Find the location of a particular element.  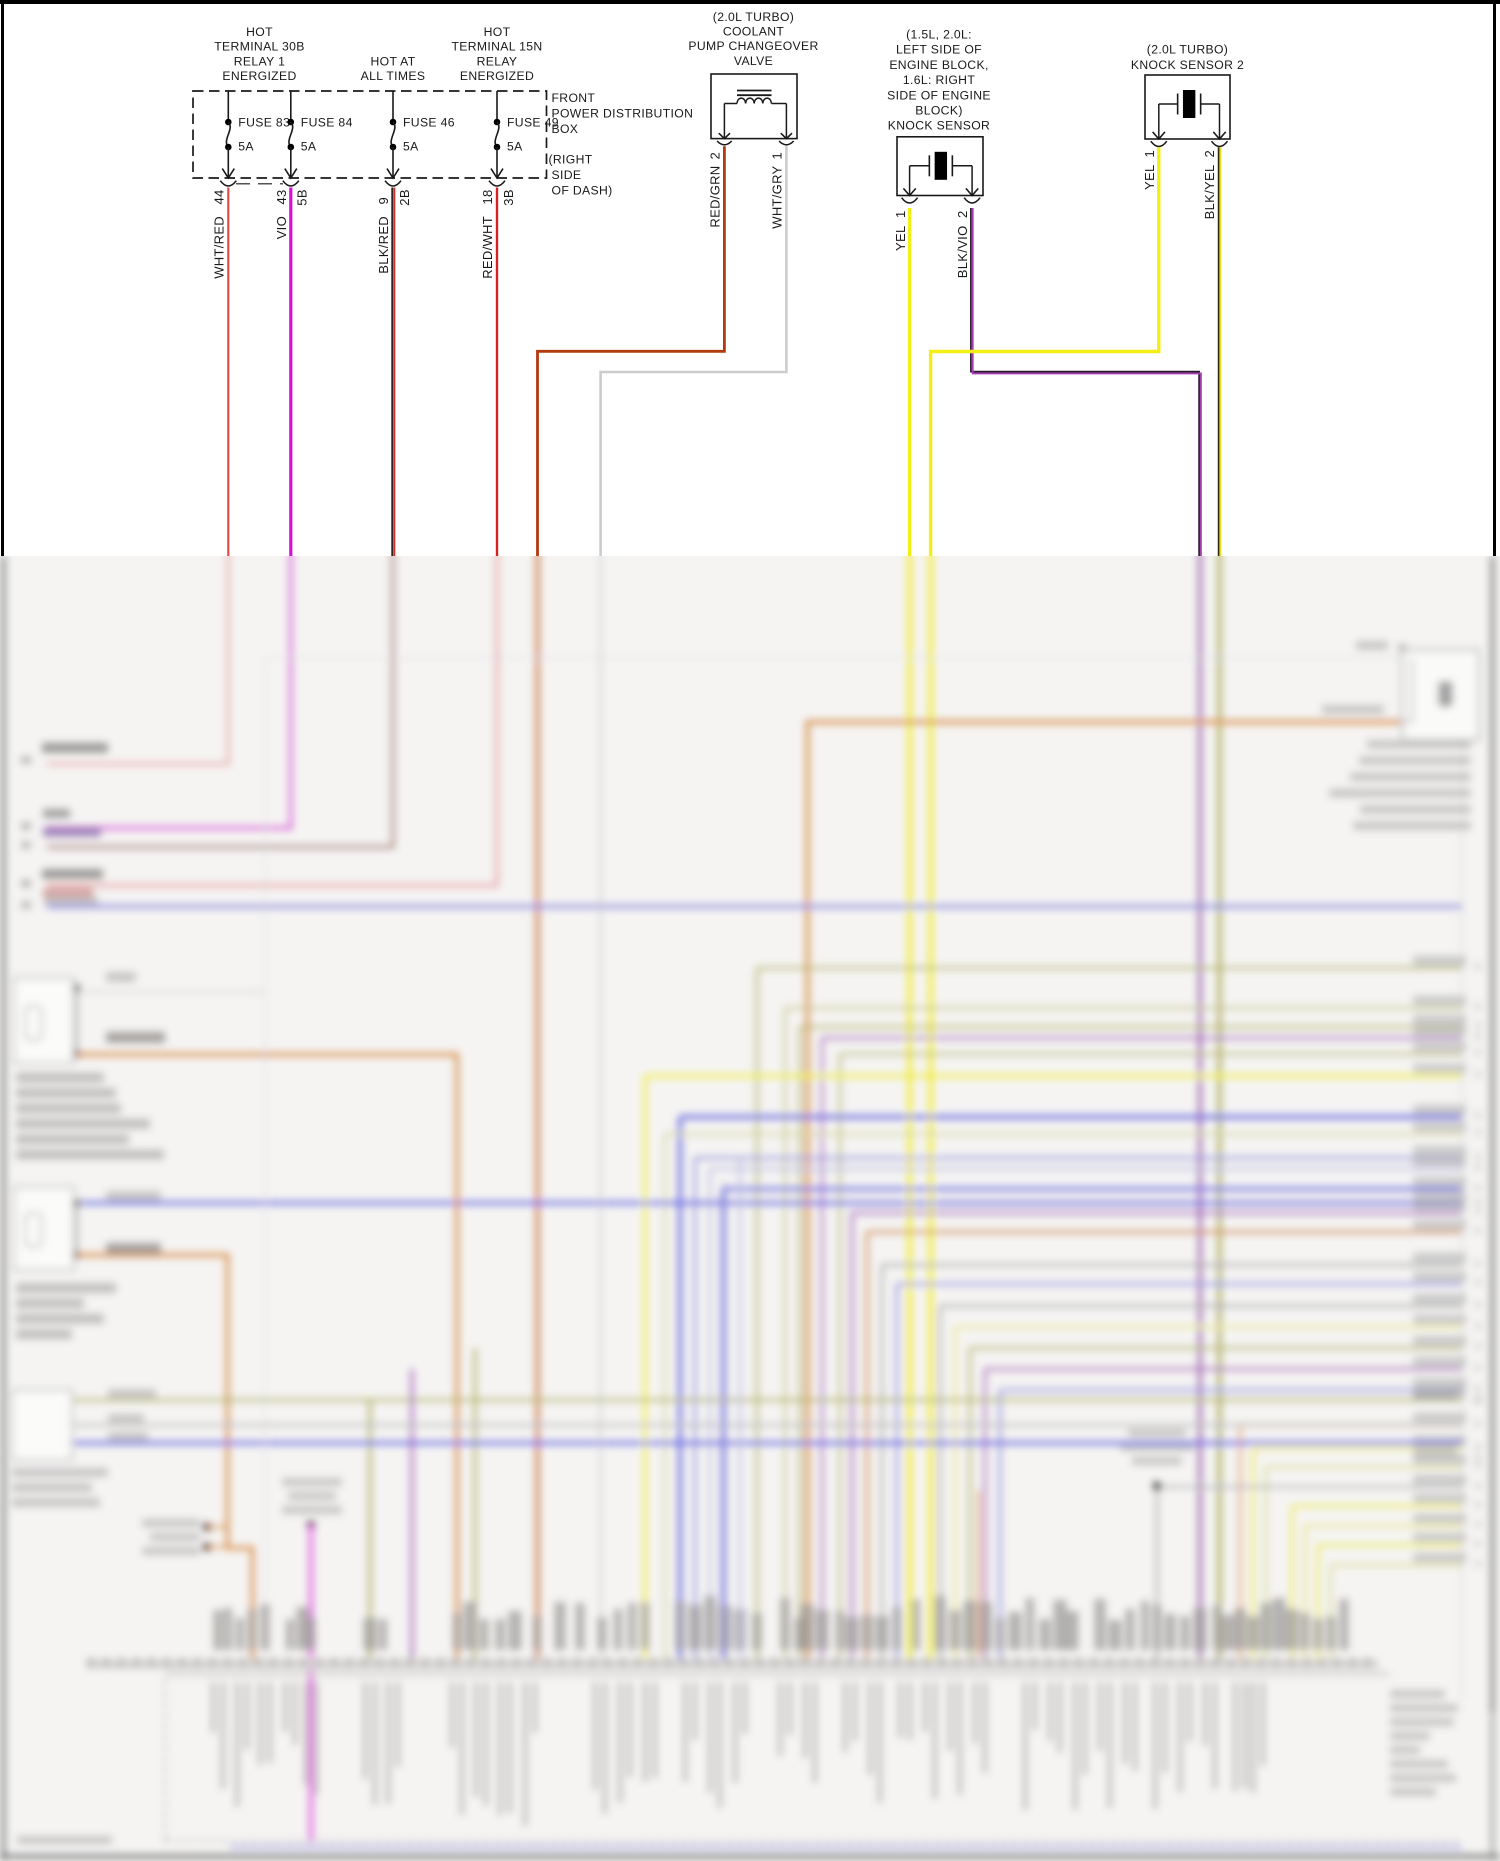

svg-text: RED/GRN is located at coordinates (715, 197).